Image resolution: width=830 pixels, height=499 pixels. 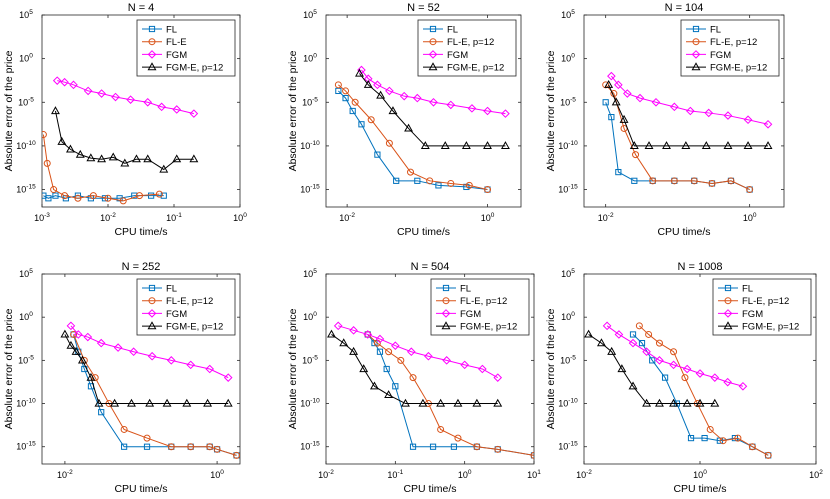 What do you see at coordinates (708, 55) in the screenshot?
I see `legend-entry: FGM` at bounding box center [708, 55].